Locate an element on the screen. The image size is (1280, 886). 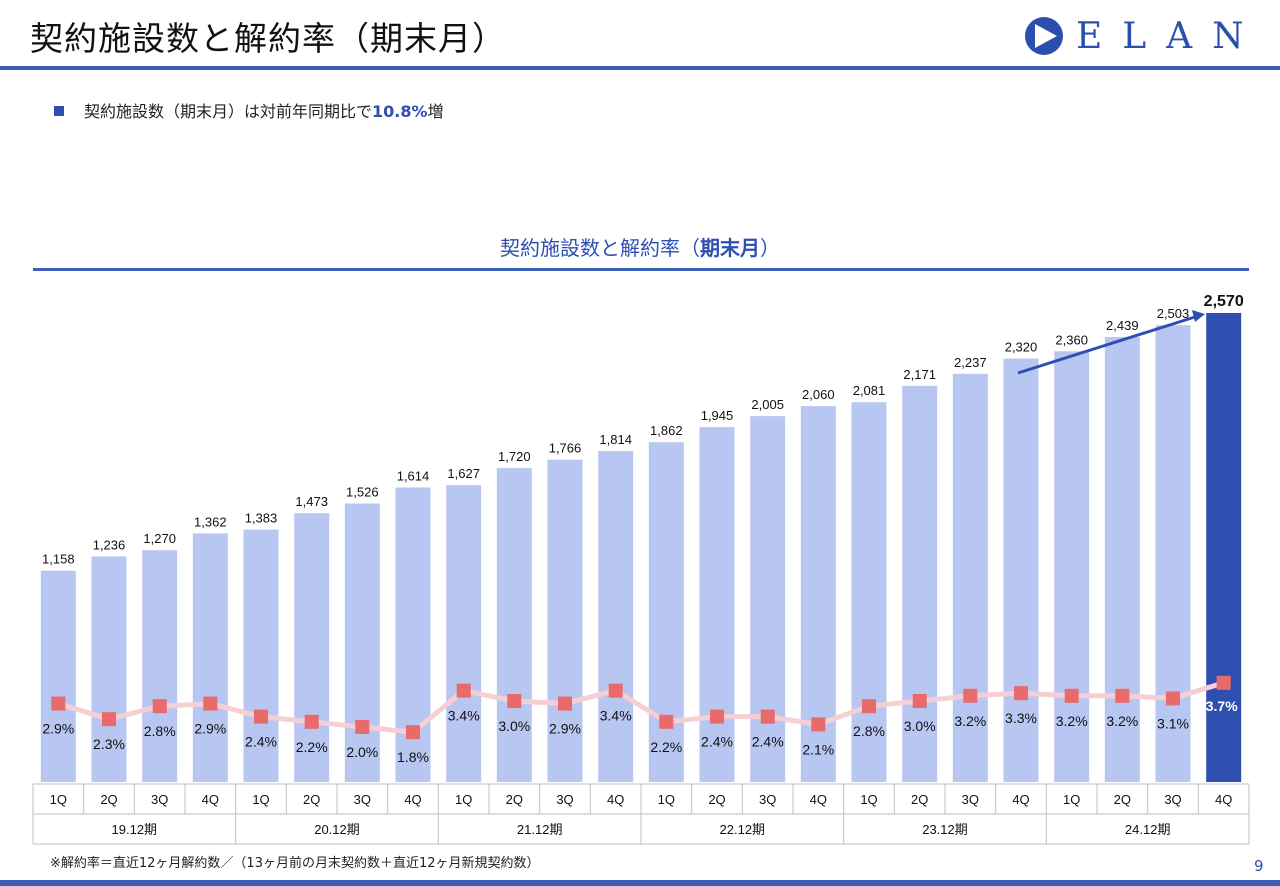
bar-label-8: 1,614 is located at coordinates (413, 476).